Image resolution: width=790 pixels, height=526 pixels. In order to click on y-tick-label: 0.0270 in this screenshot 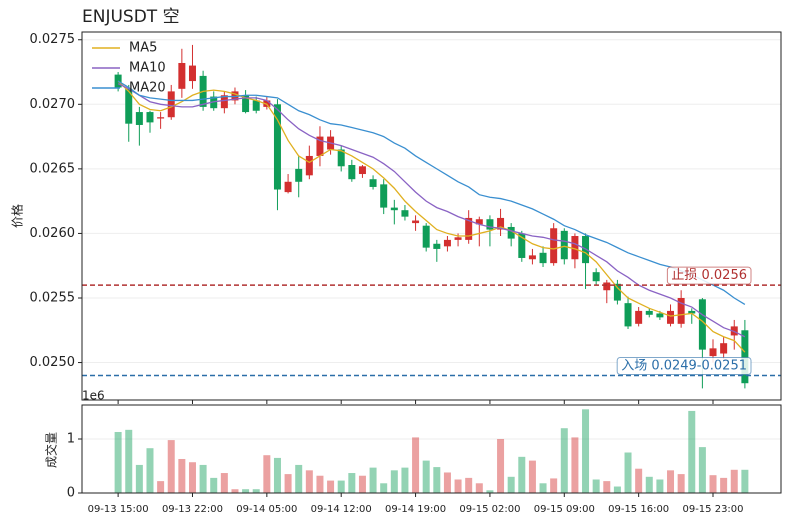, I will do `click(53, 104)`.